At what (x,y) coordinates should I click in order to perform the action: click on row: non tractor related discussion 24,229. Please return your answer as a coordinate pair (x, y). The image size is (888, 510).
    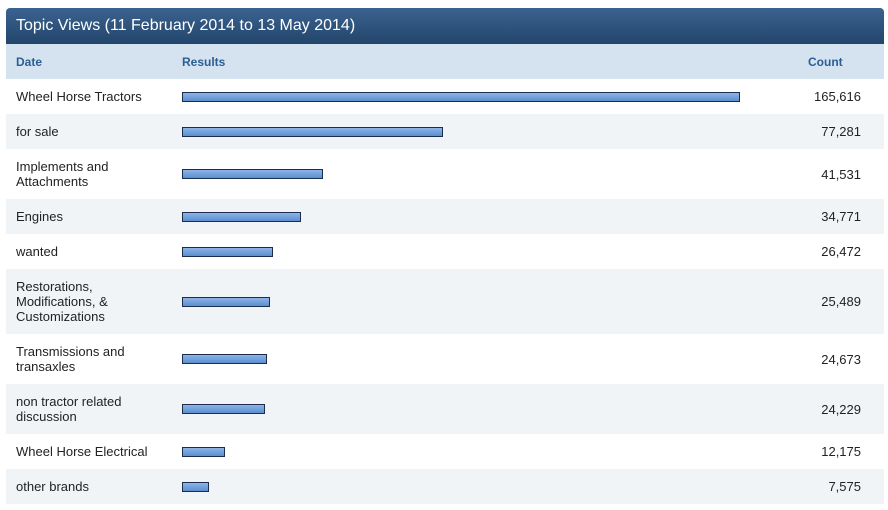
    Looking at the image, I should click on (445, 409).